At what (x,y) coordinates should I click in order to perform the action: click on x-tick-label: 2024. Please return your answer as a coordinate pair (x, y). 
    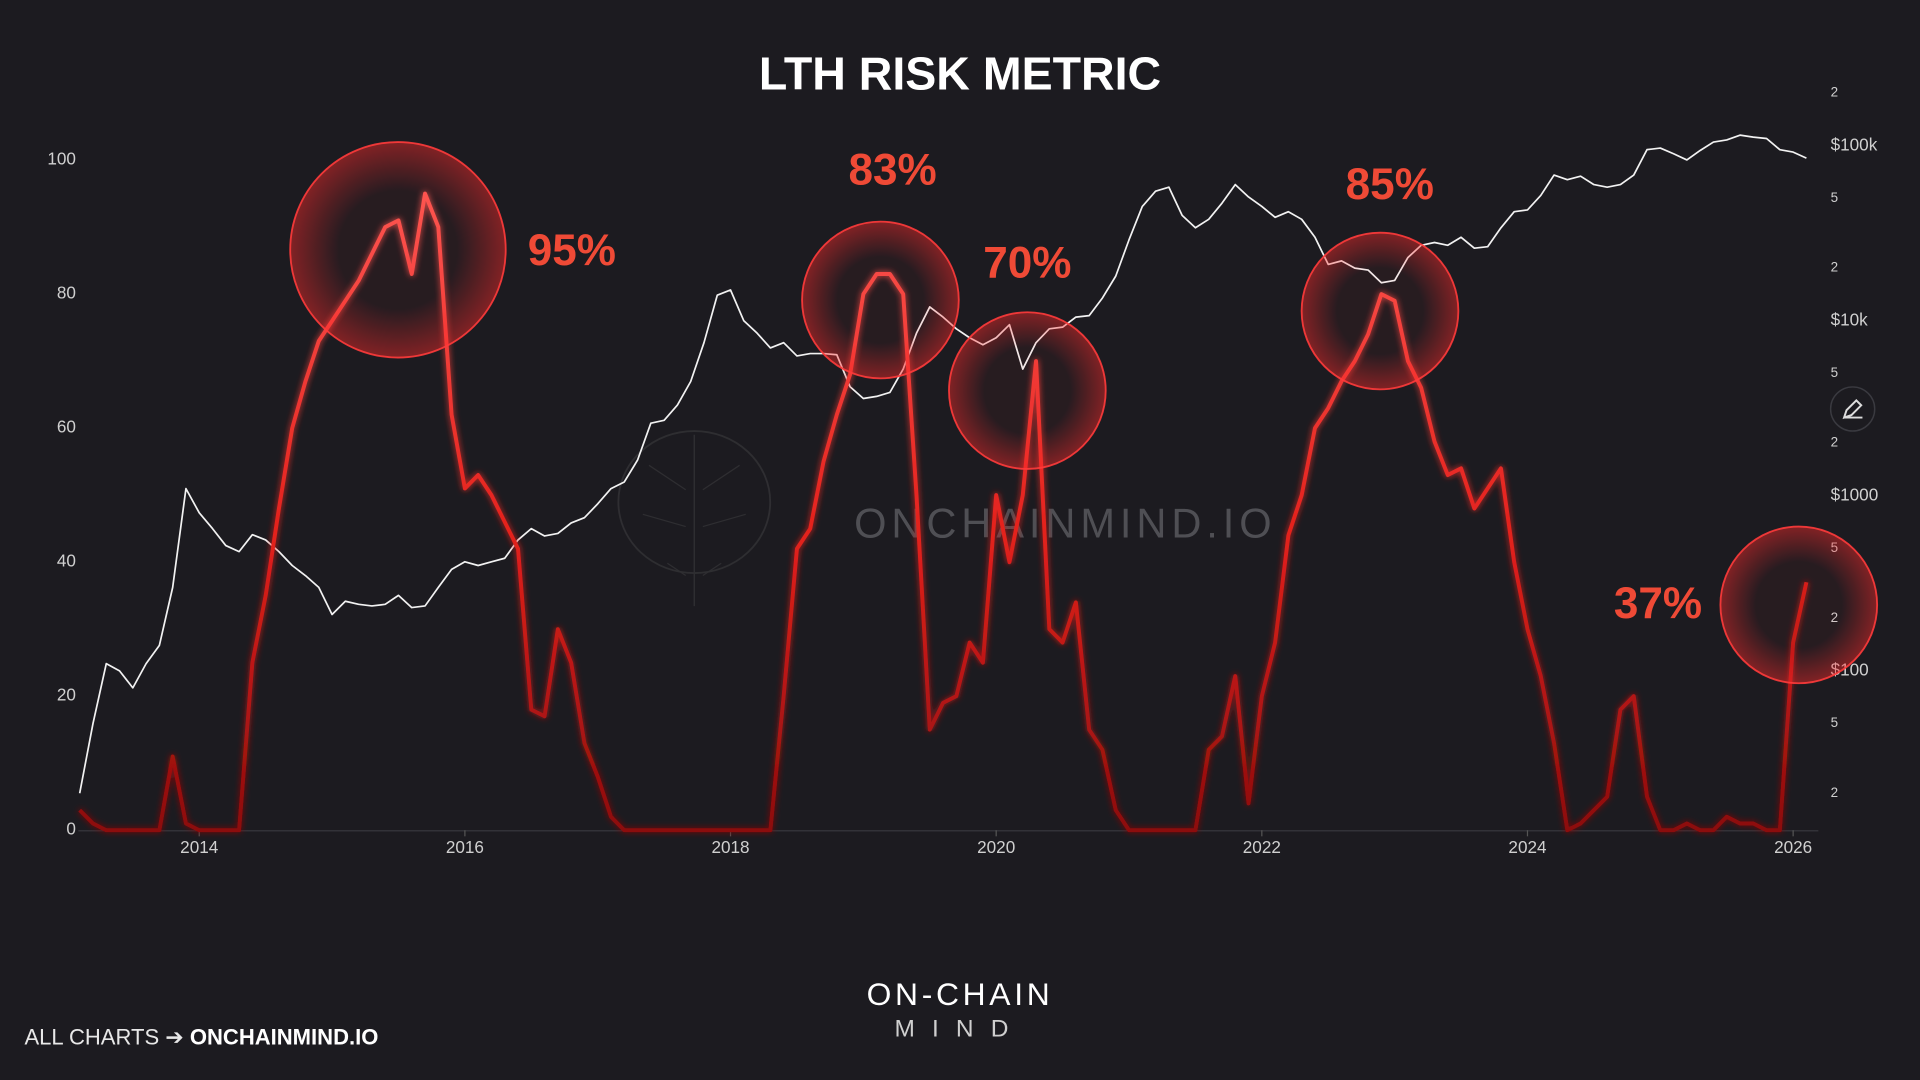
    Looking at the image, I should click on (1527, 847).